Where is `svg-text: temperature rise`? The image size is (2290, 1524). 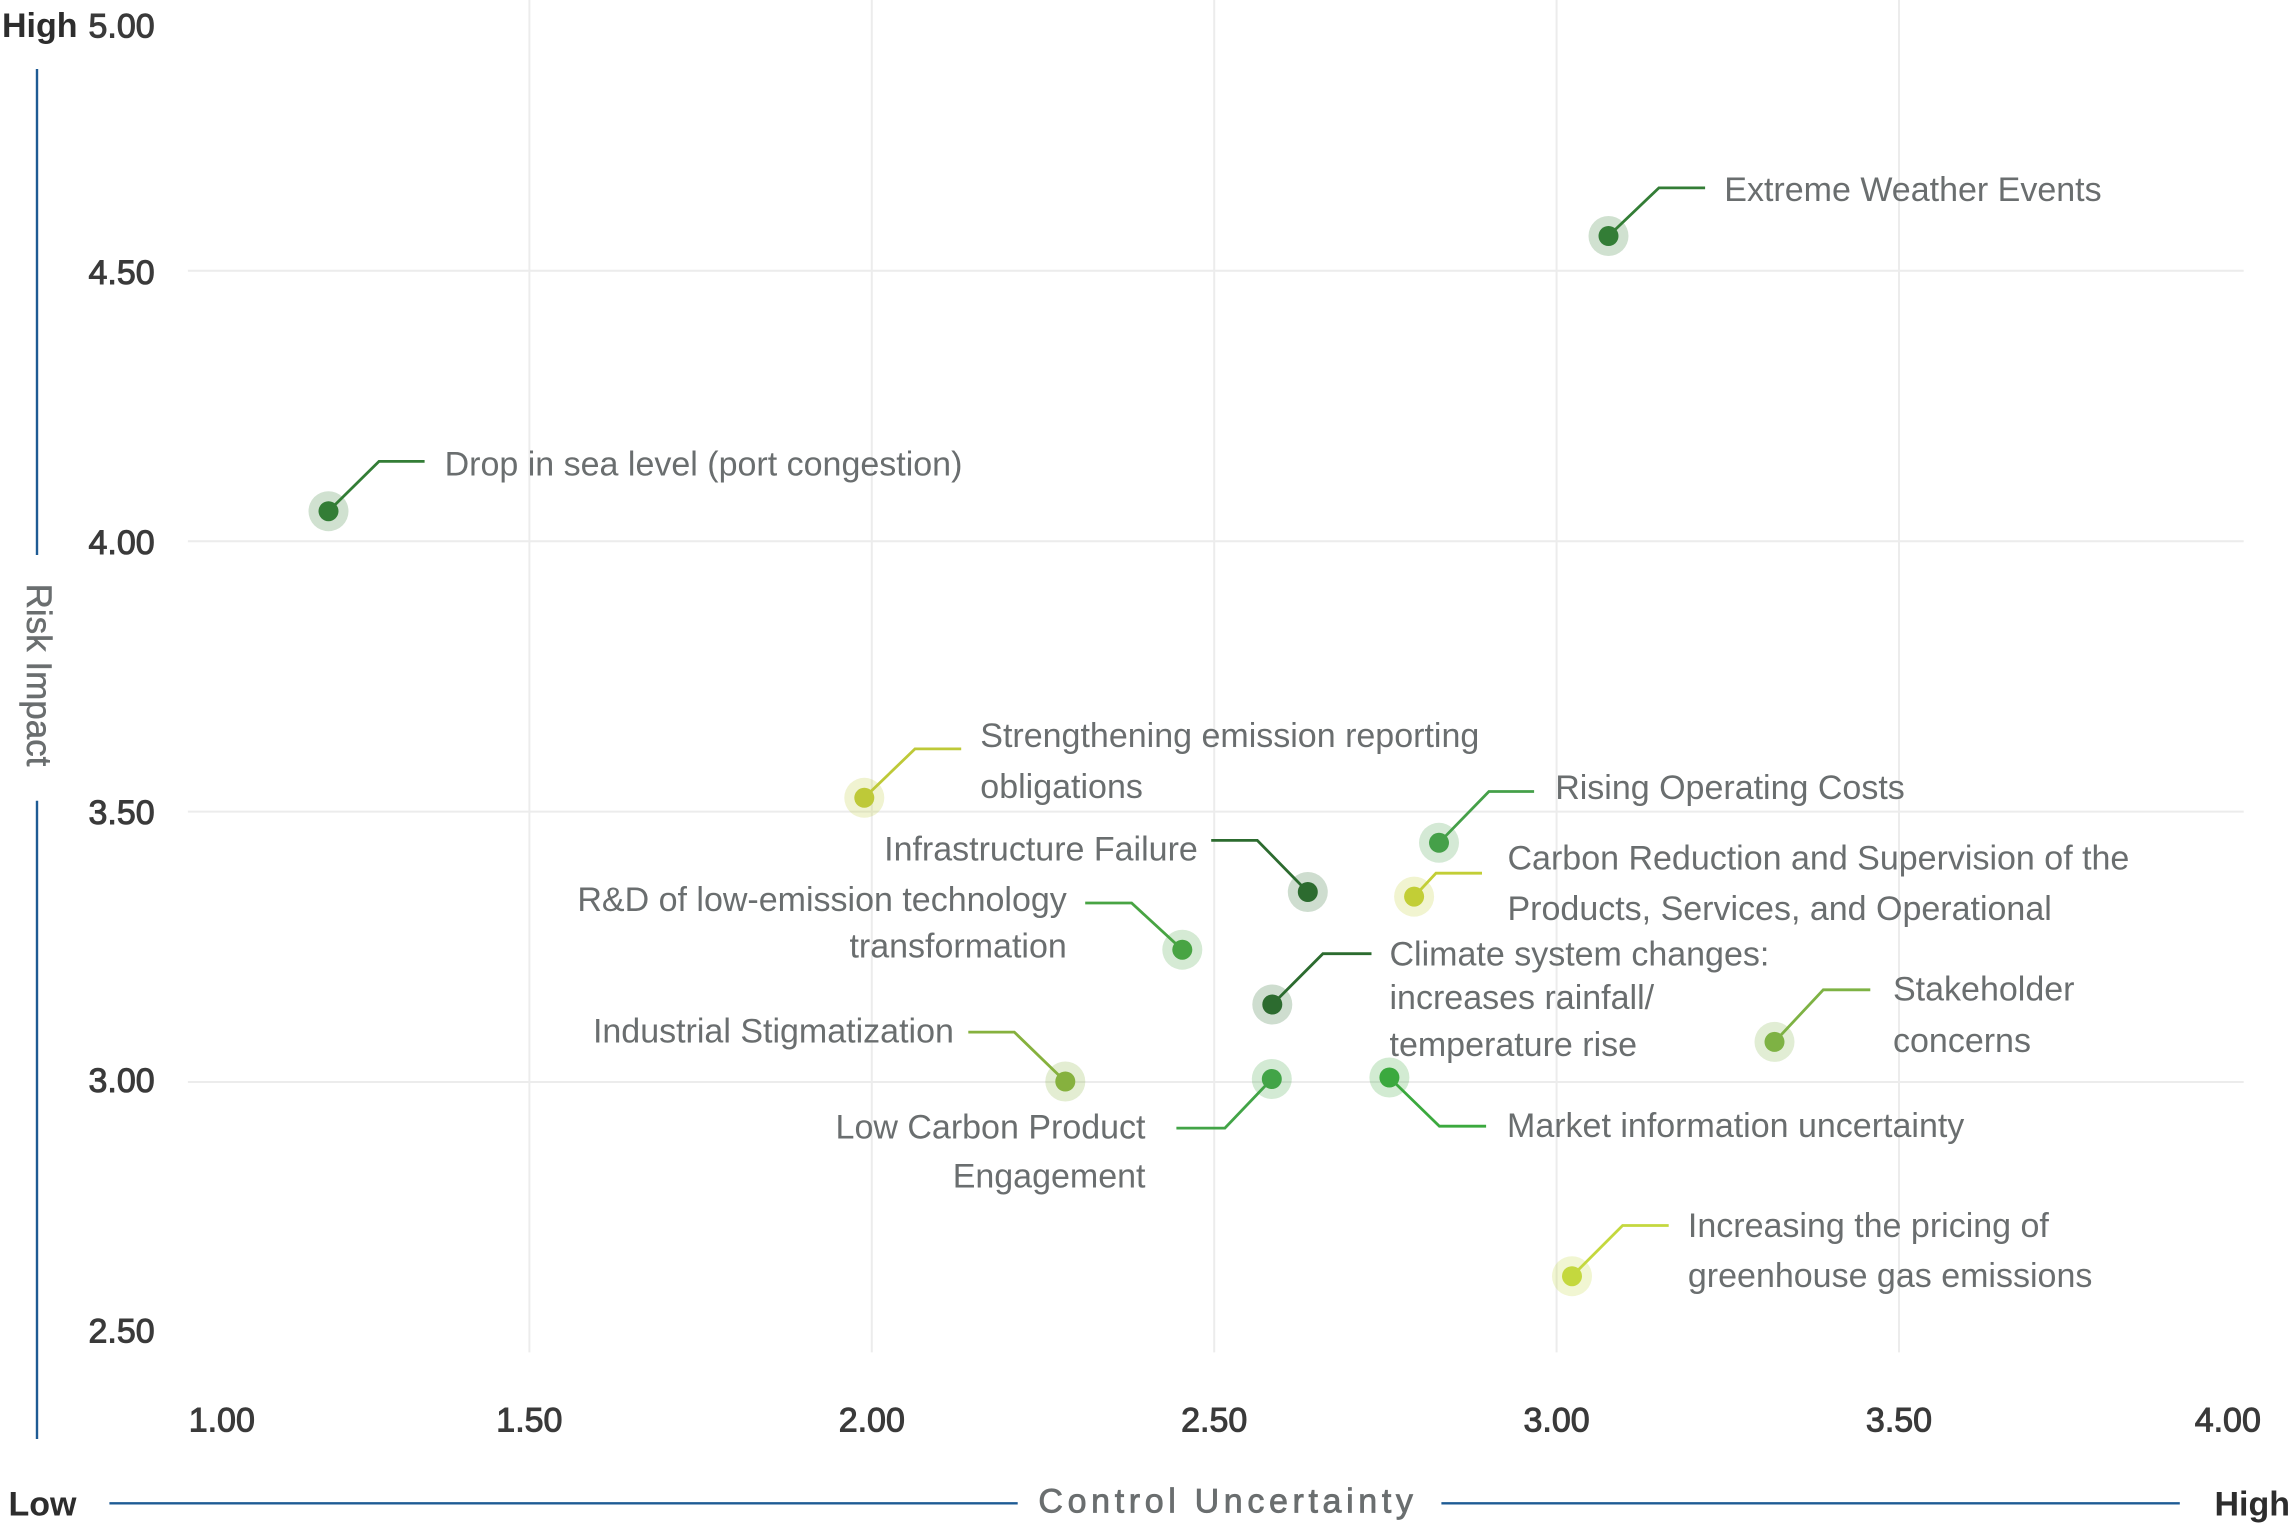 svg-text: temperature rise is located at coordinates (1514, 1045).